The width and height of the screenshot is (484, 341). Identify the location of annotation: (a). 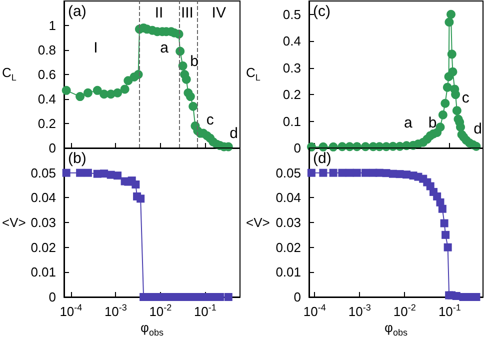
(77, 11).